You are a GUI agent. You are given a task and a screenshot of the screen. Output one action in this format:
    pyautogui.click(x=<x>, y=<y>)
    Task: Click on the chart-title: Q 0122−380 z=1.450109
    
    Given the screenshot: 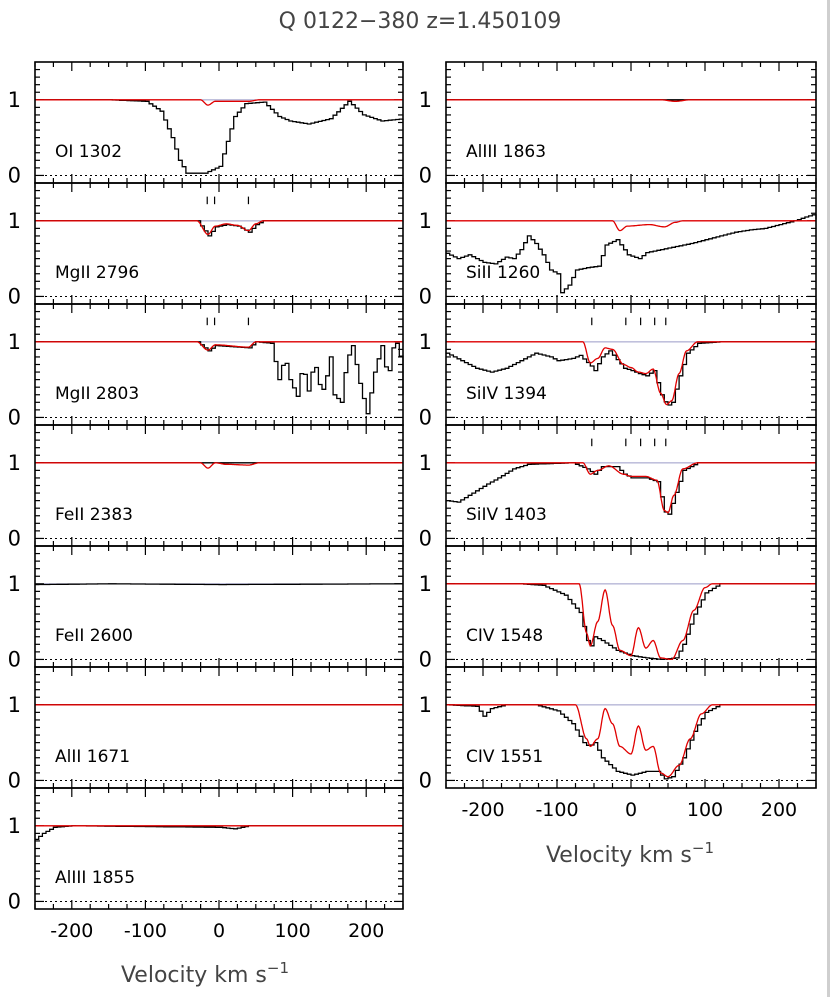 What is the action you would take?
    pyautogui.click(x=420, y=21)
    